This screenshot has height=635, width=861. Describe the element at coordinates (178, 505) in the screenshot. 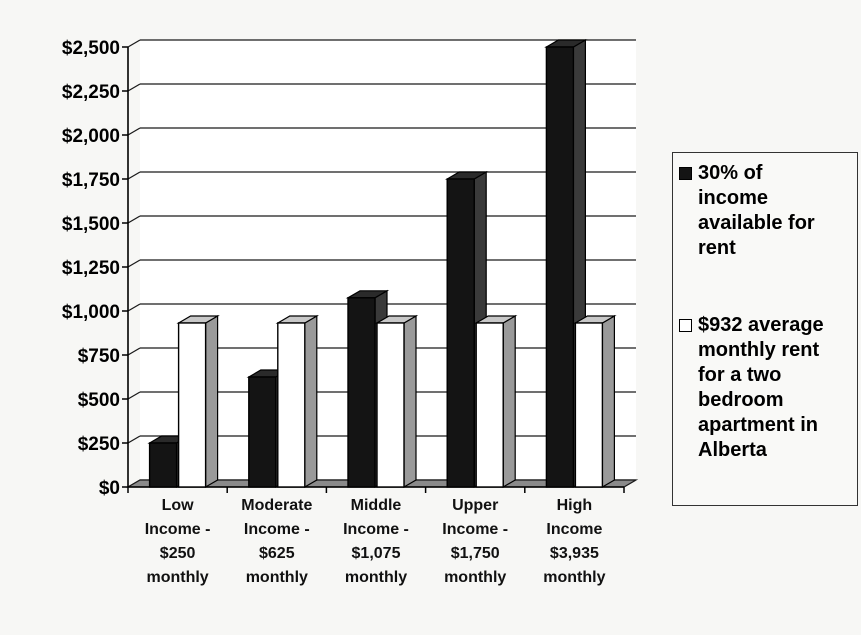

I see `x-category-label-line: Low` at that location.